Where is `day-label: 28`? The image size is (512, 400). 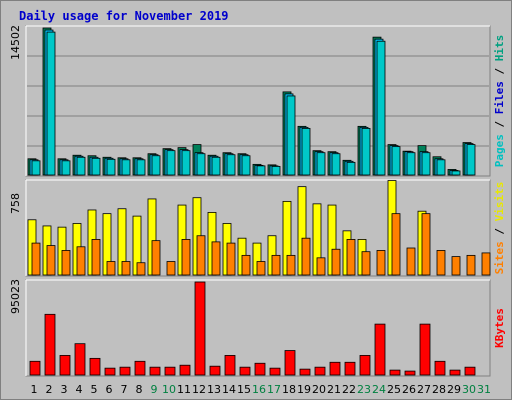 day-label: 28 is located at coordinates (439, 389).